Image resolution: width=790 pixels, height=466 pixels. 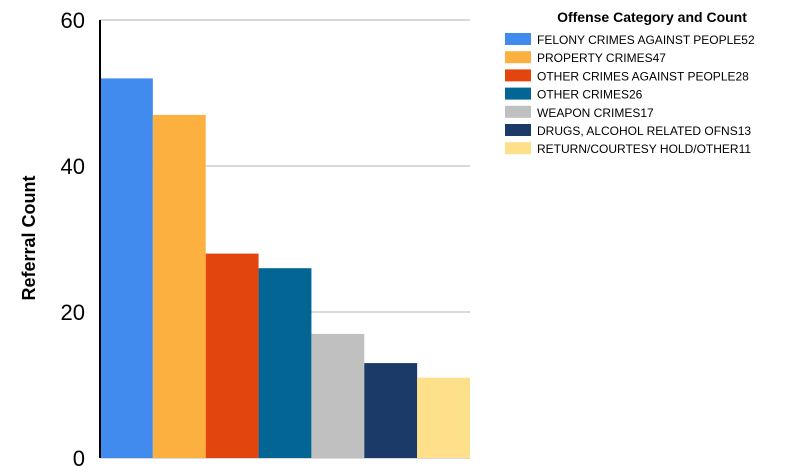 I want to click on y-axis-title: Referral Count, so click(x=29, y=237).